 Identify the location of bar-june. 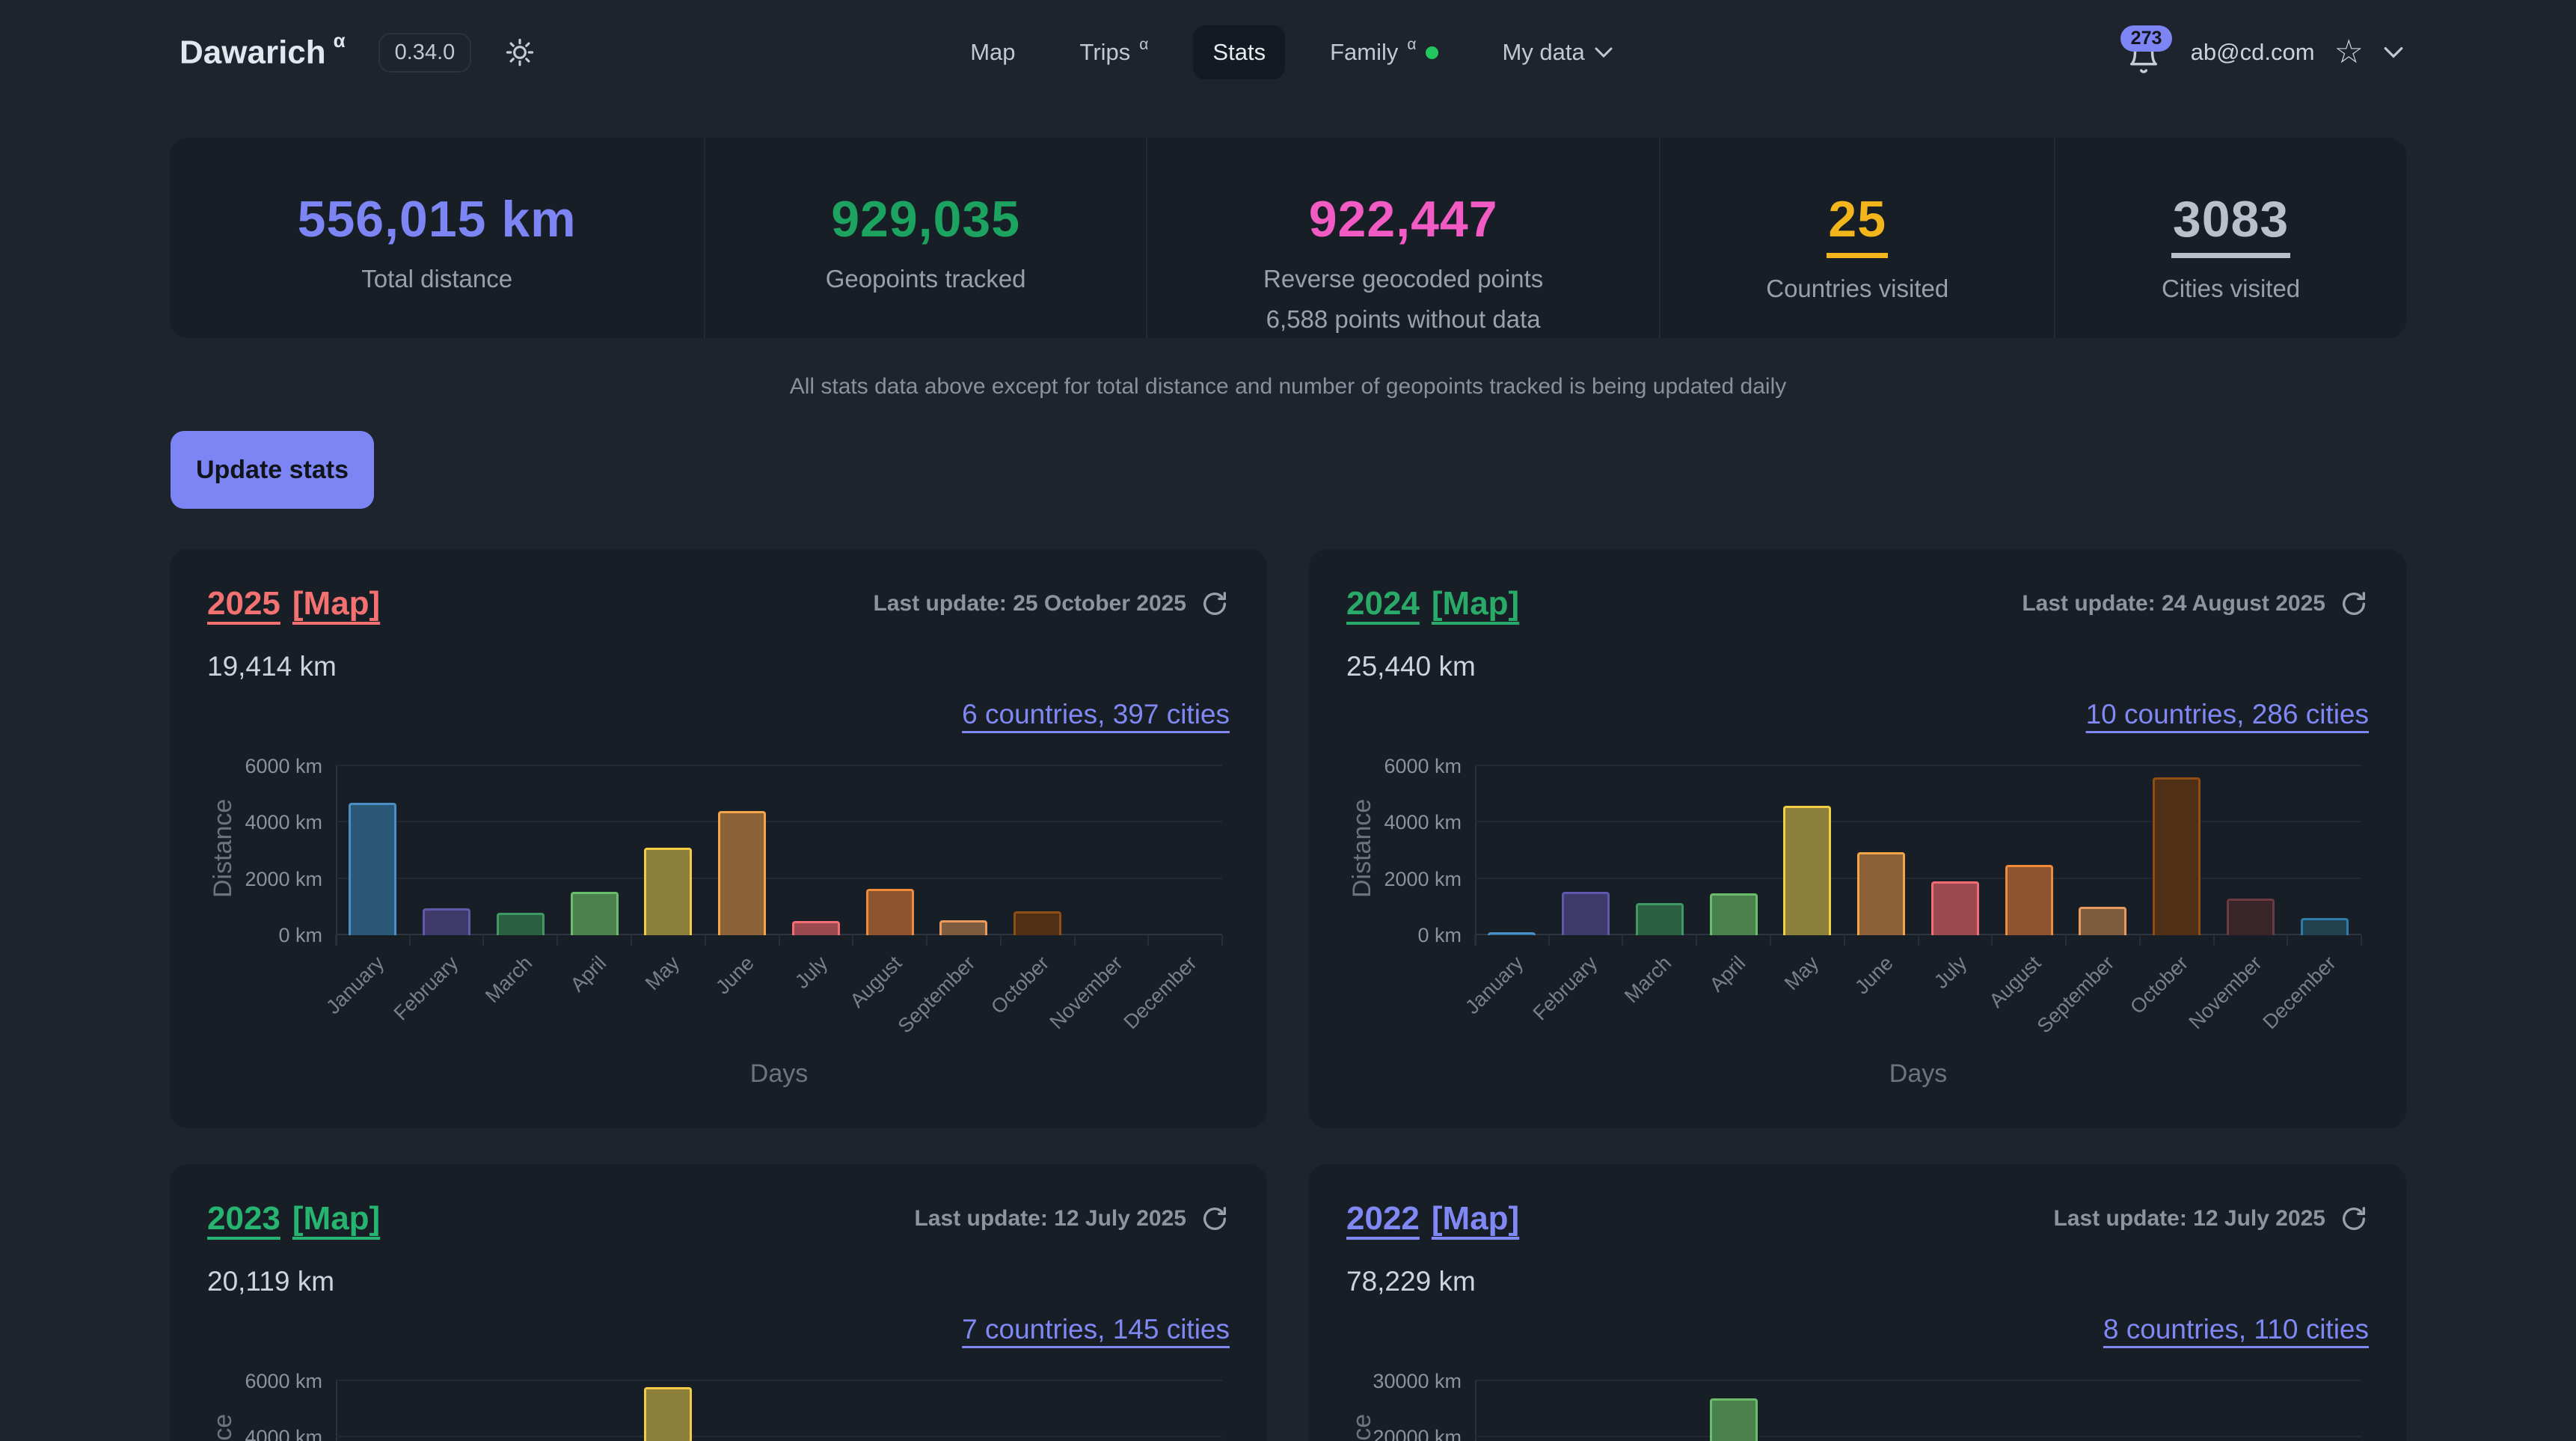
(742, 873).